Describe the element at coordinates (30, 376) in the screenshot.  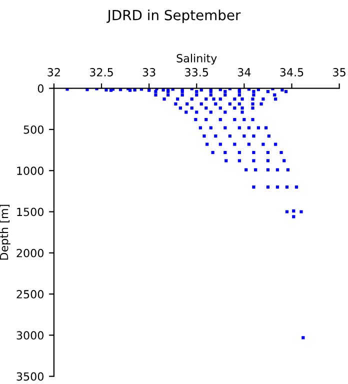
I see `y-tick-label: 3500` at that location.